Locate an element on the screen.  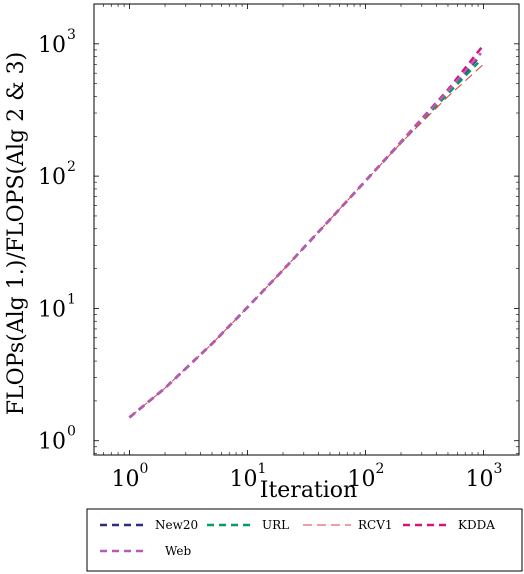
legend: New20 URL RCV1 KDDA Web is located at coordinates (304, 540).